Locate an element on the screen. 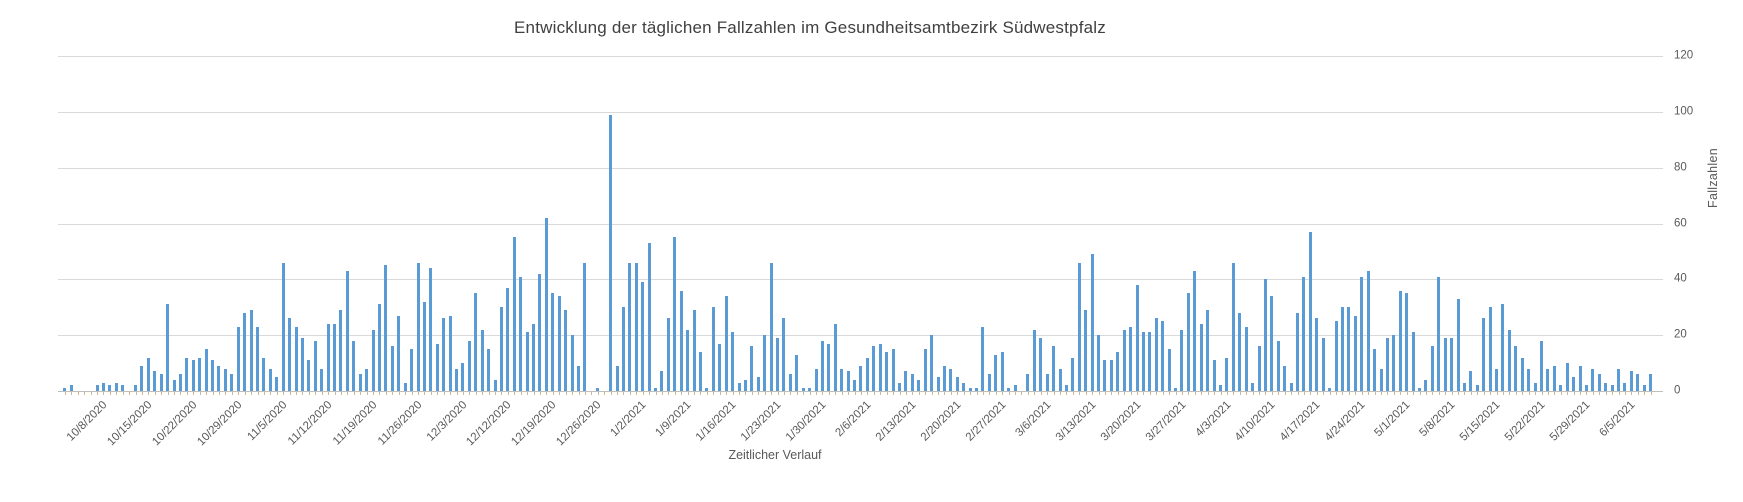 This screenshot has height=502, width=1743. bar-5/6/2021 is located at coordinates (1432, 368).